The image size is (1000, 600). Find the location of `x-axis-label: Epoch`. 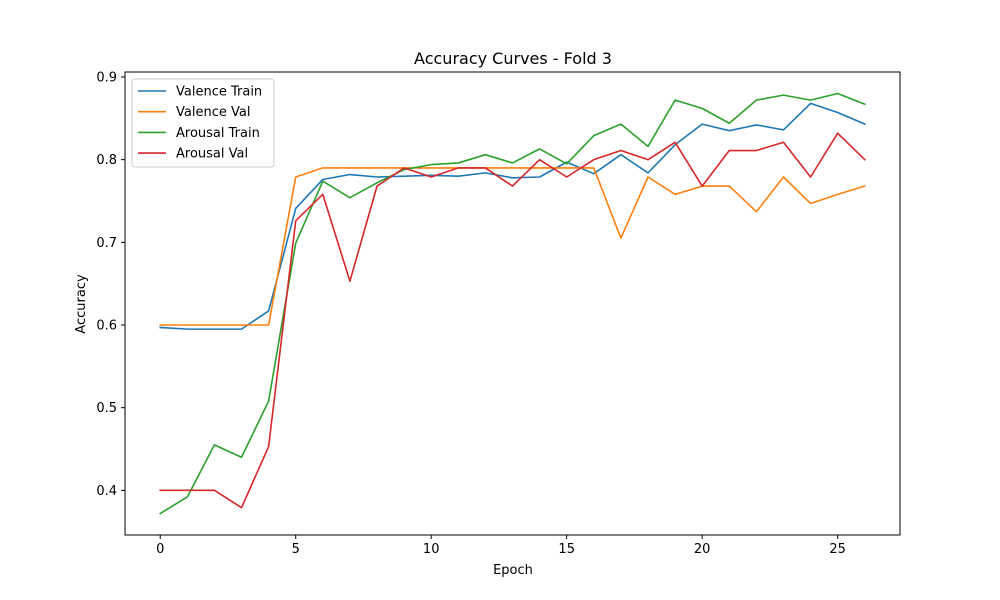

x-axis-label: Epoch is located at coordinates (513, 570).